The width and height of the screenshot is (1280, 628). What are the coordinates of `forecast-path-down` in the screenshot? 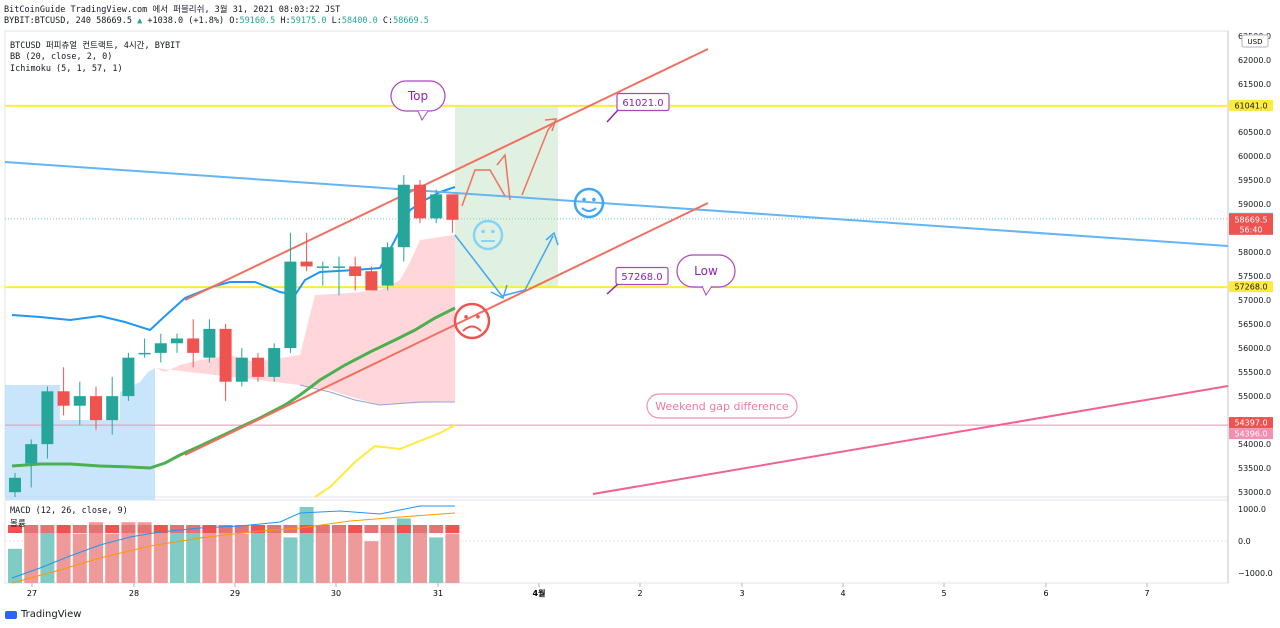 It's located at (504, 265).